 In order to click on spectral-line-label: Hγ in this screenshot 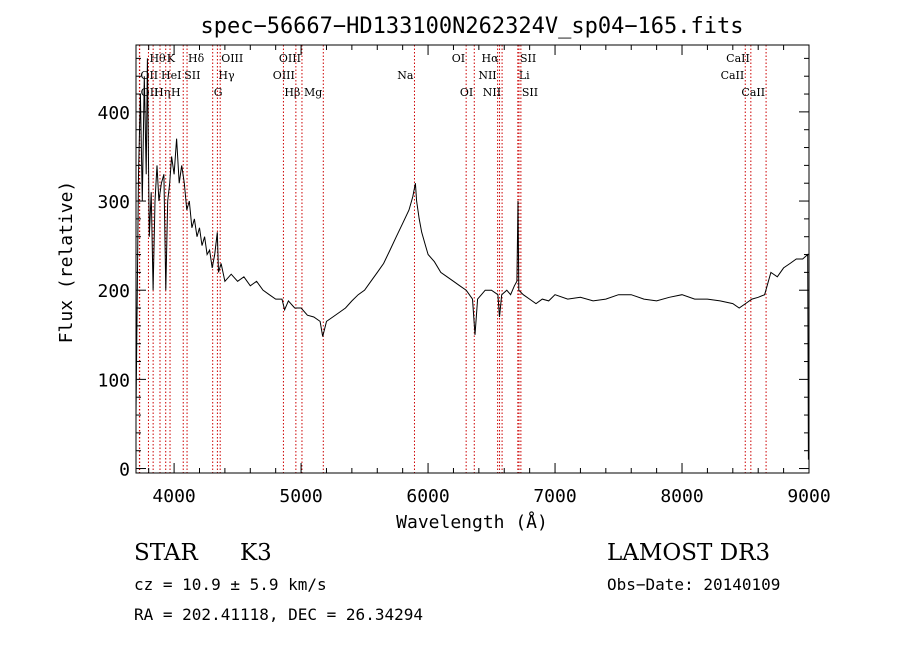, I will do `click(226, 75)`.